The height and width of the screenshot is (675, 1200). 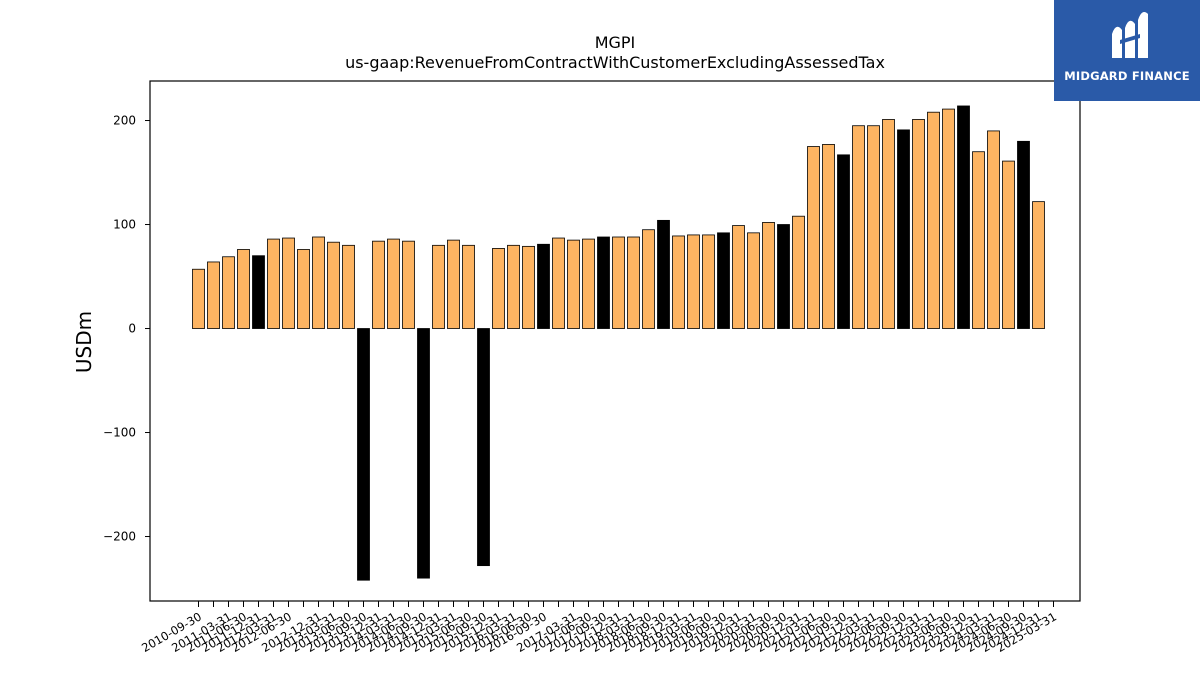 I want to click on y-axis-label: USDm, so click(x=84, y=342).